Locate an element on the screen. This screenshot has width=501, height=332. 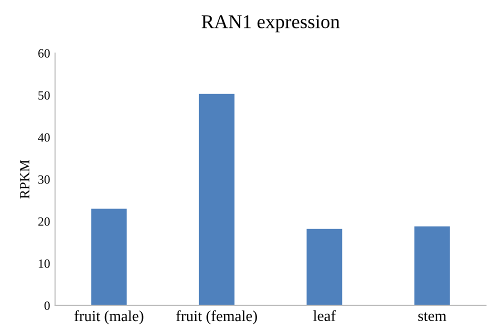
chart-title: RAN1 expression is located at coordinates (271, 23).